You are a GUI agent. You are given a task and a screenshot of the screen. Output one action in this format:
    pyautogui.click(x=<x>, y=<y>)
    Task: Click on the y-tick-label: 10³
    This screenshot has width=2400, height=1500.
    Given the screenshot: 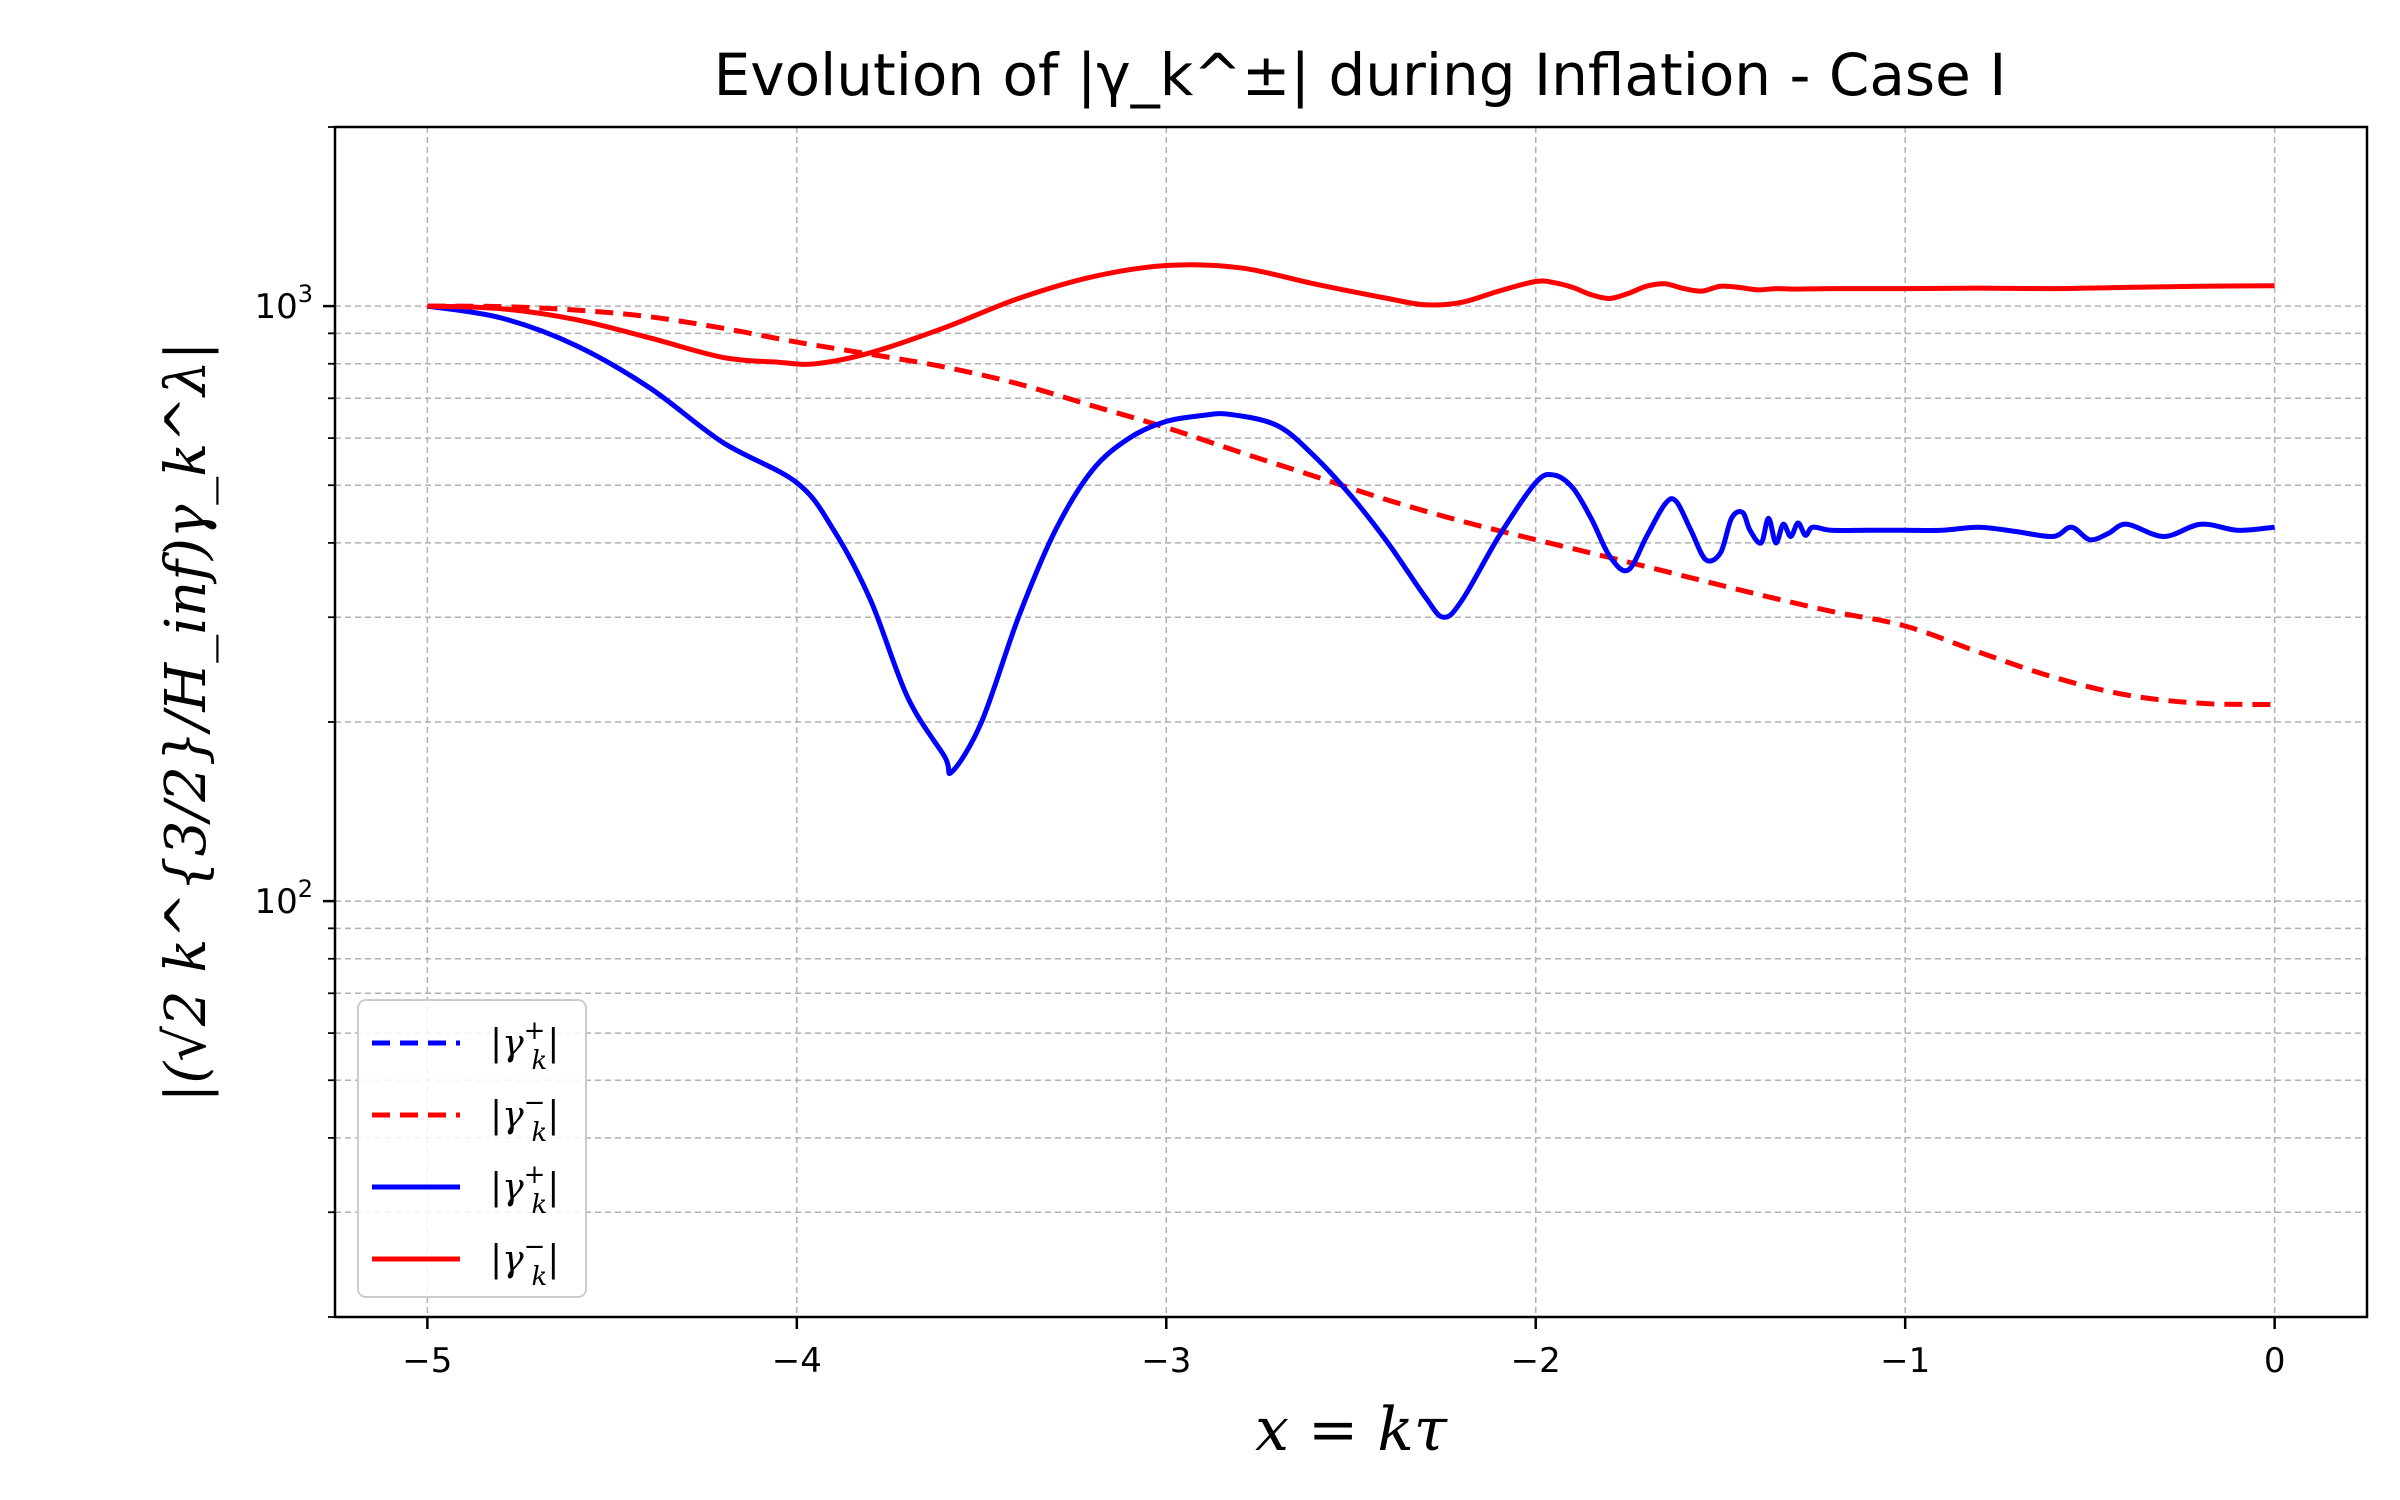 What is the action you would take?
    pyautogui.click(x=283, y=303)
    